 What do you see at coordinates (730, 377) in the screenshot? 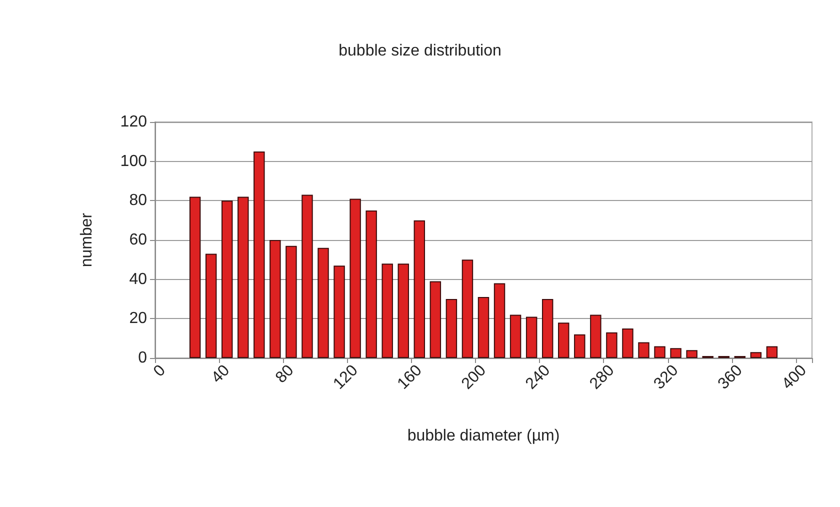
I see `x-tick-label: 360` at bounding box center [730, 377].